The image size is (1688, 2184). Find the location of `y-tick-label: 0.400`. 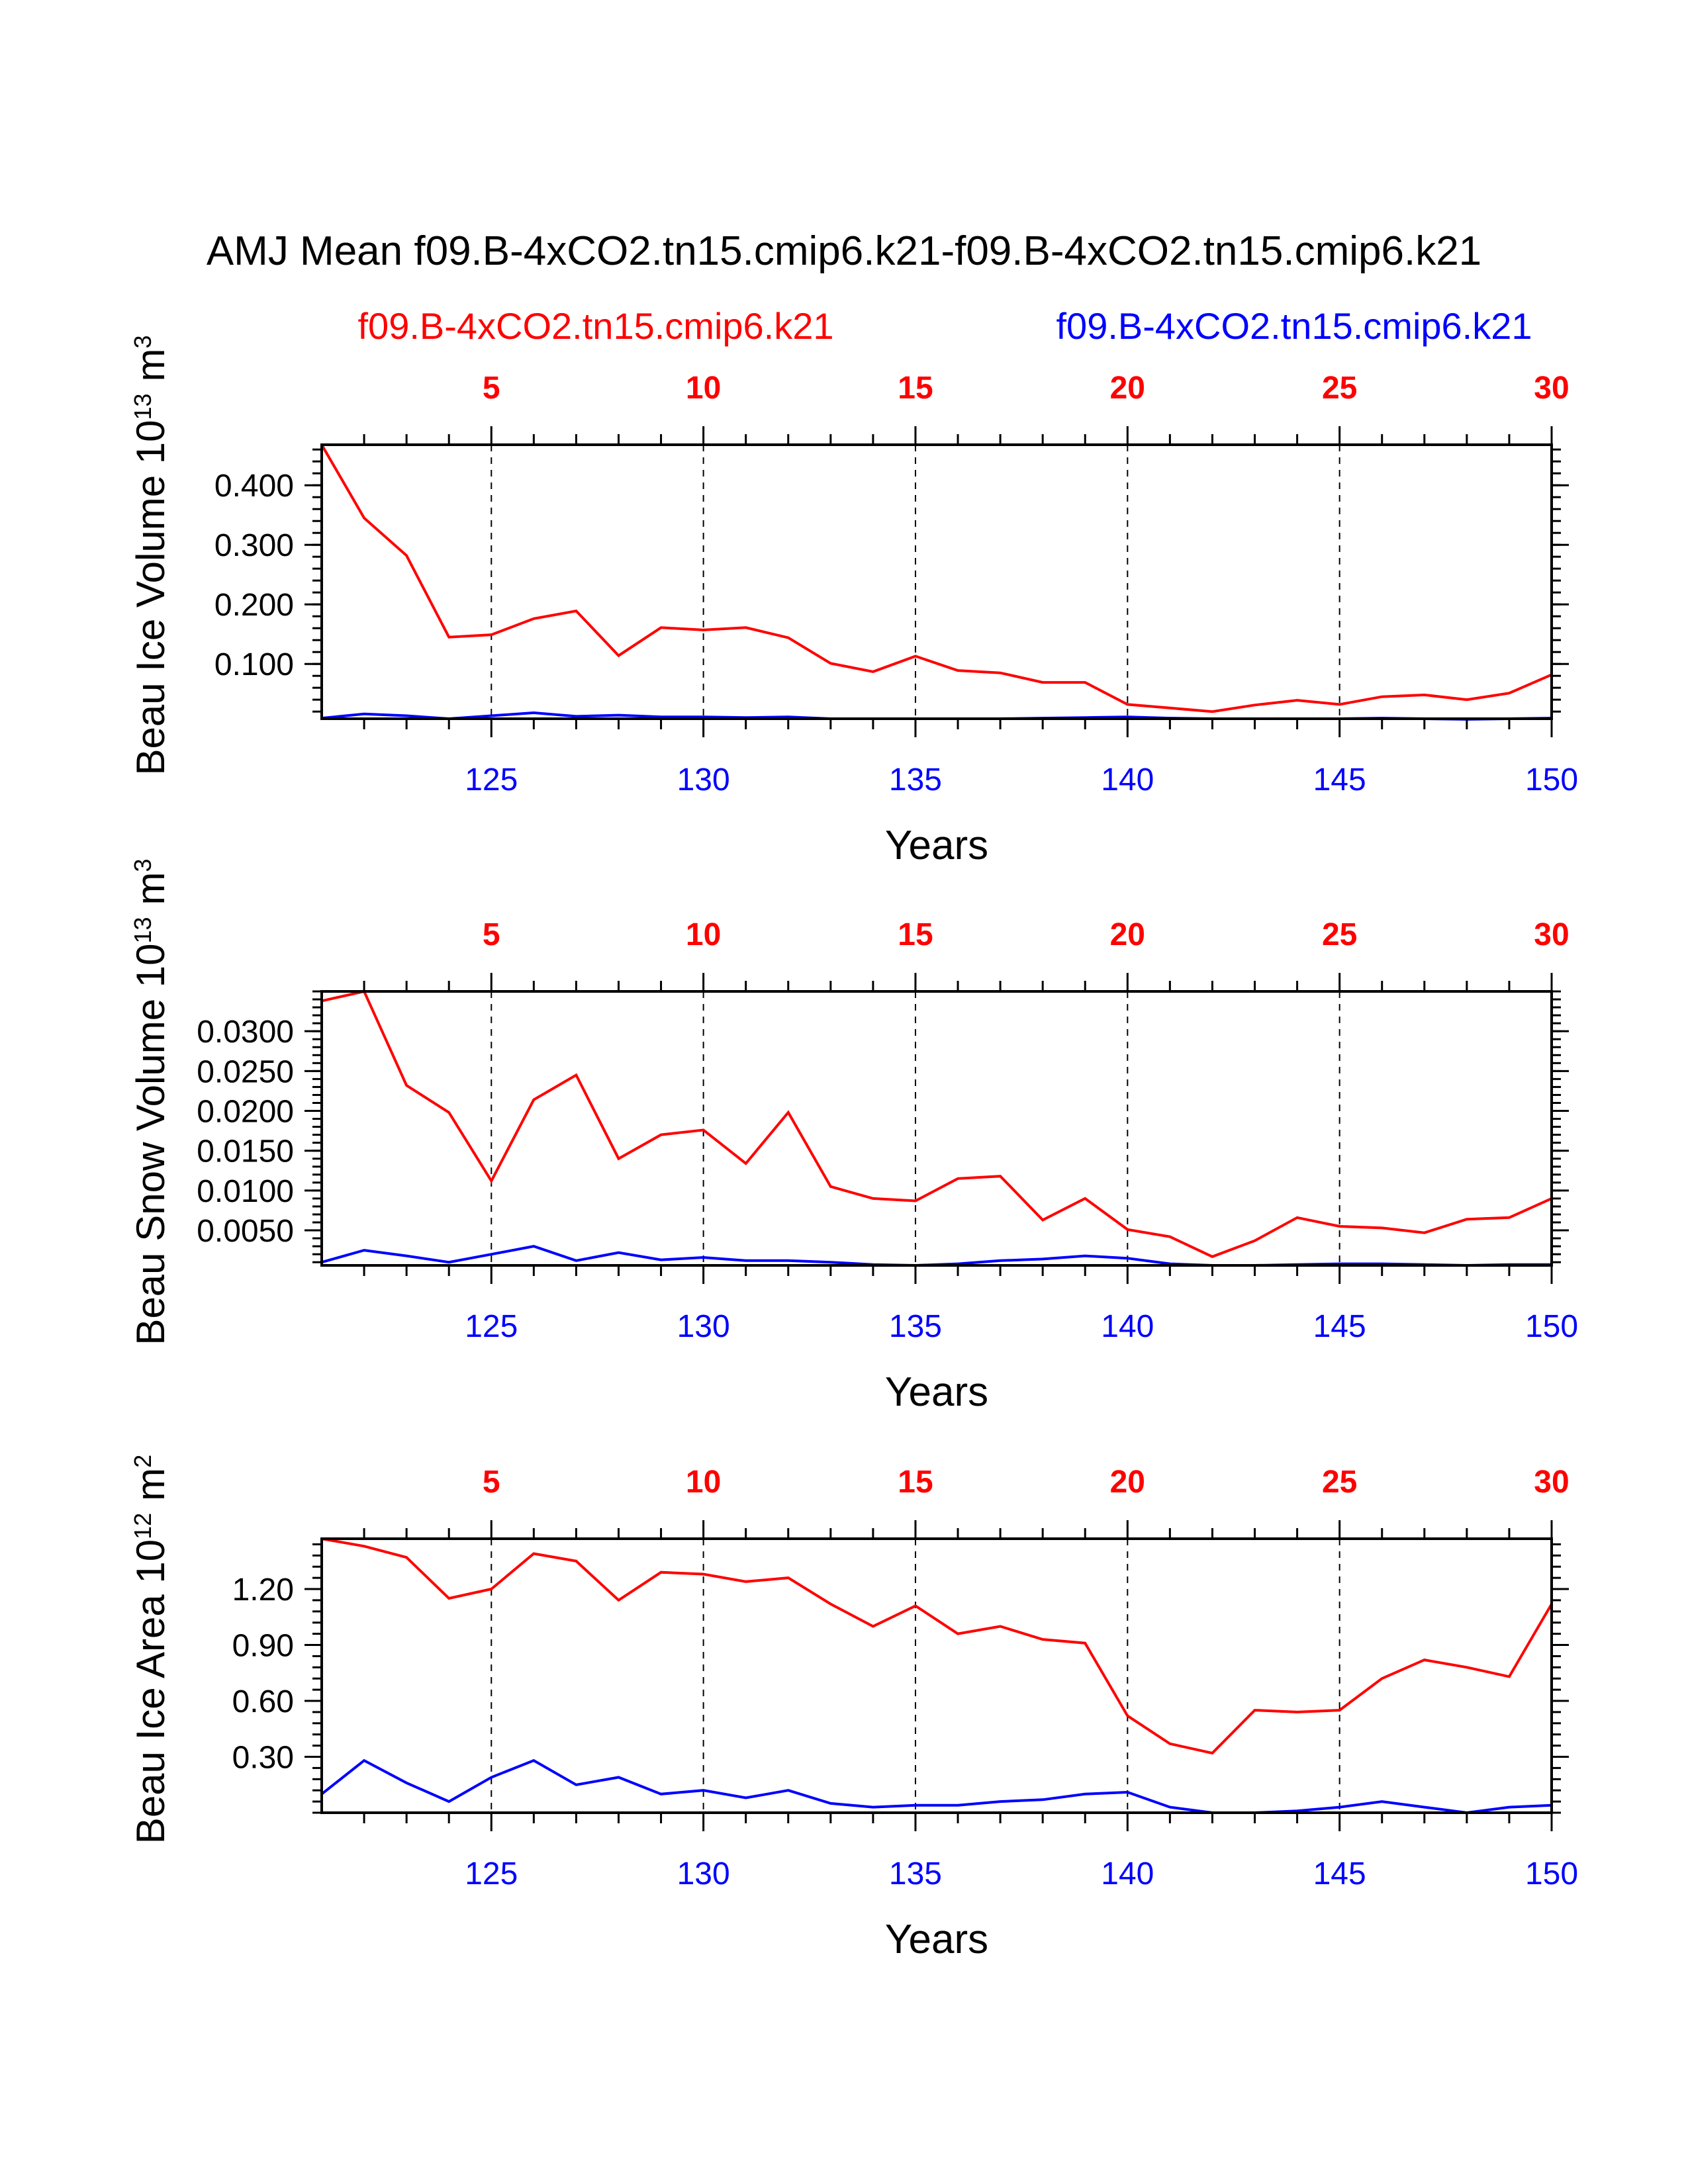

y-tick-label: 0.400 is located at coordinates (254, 486).